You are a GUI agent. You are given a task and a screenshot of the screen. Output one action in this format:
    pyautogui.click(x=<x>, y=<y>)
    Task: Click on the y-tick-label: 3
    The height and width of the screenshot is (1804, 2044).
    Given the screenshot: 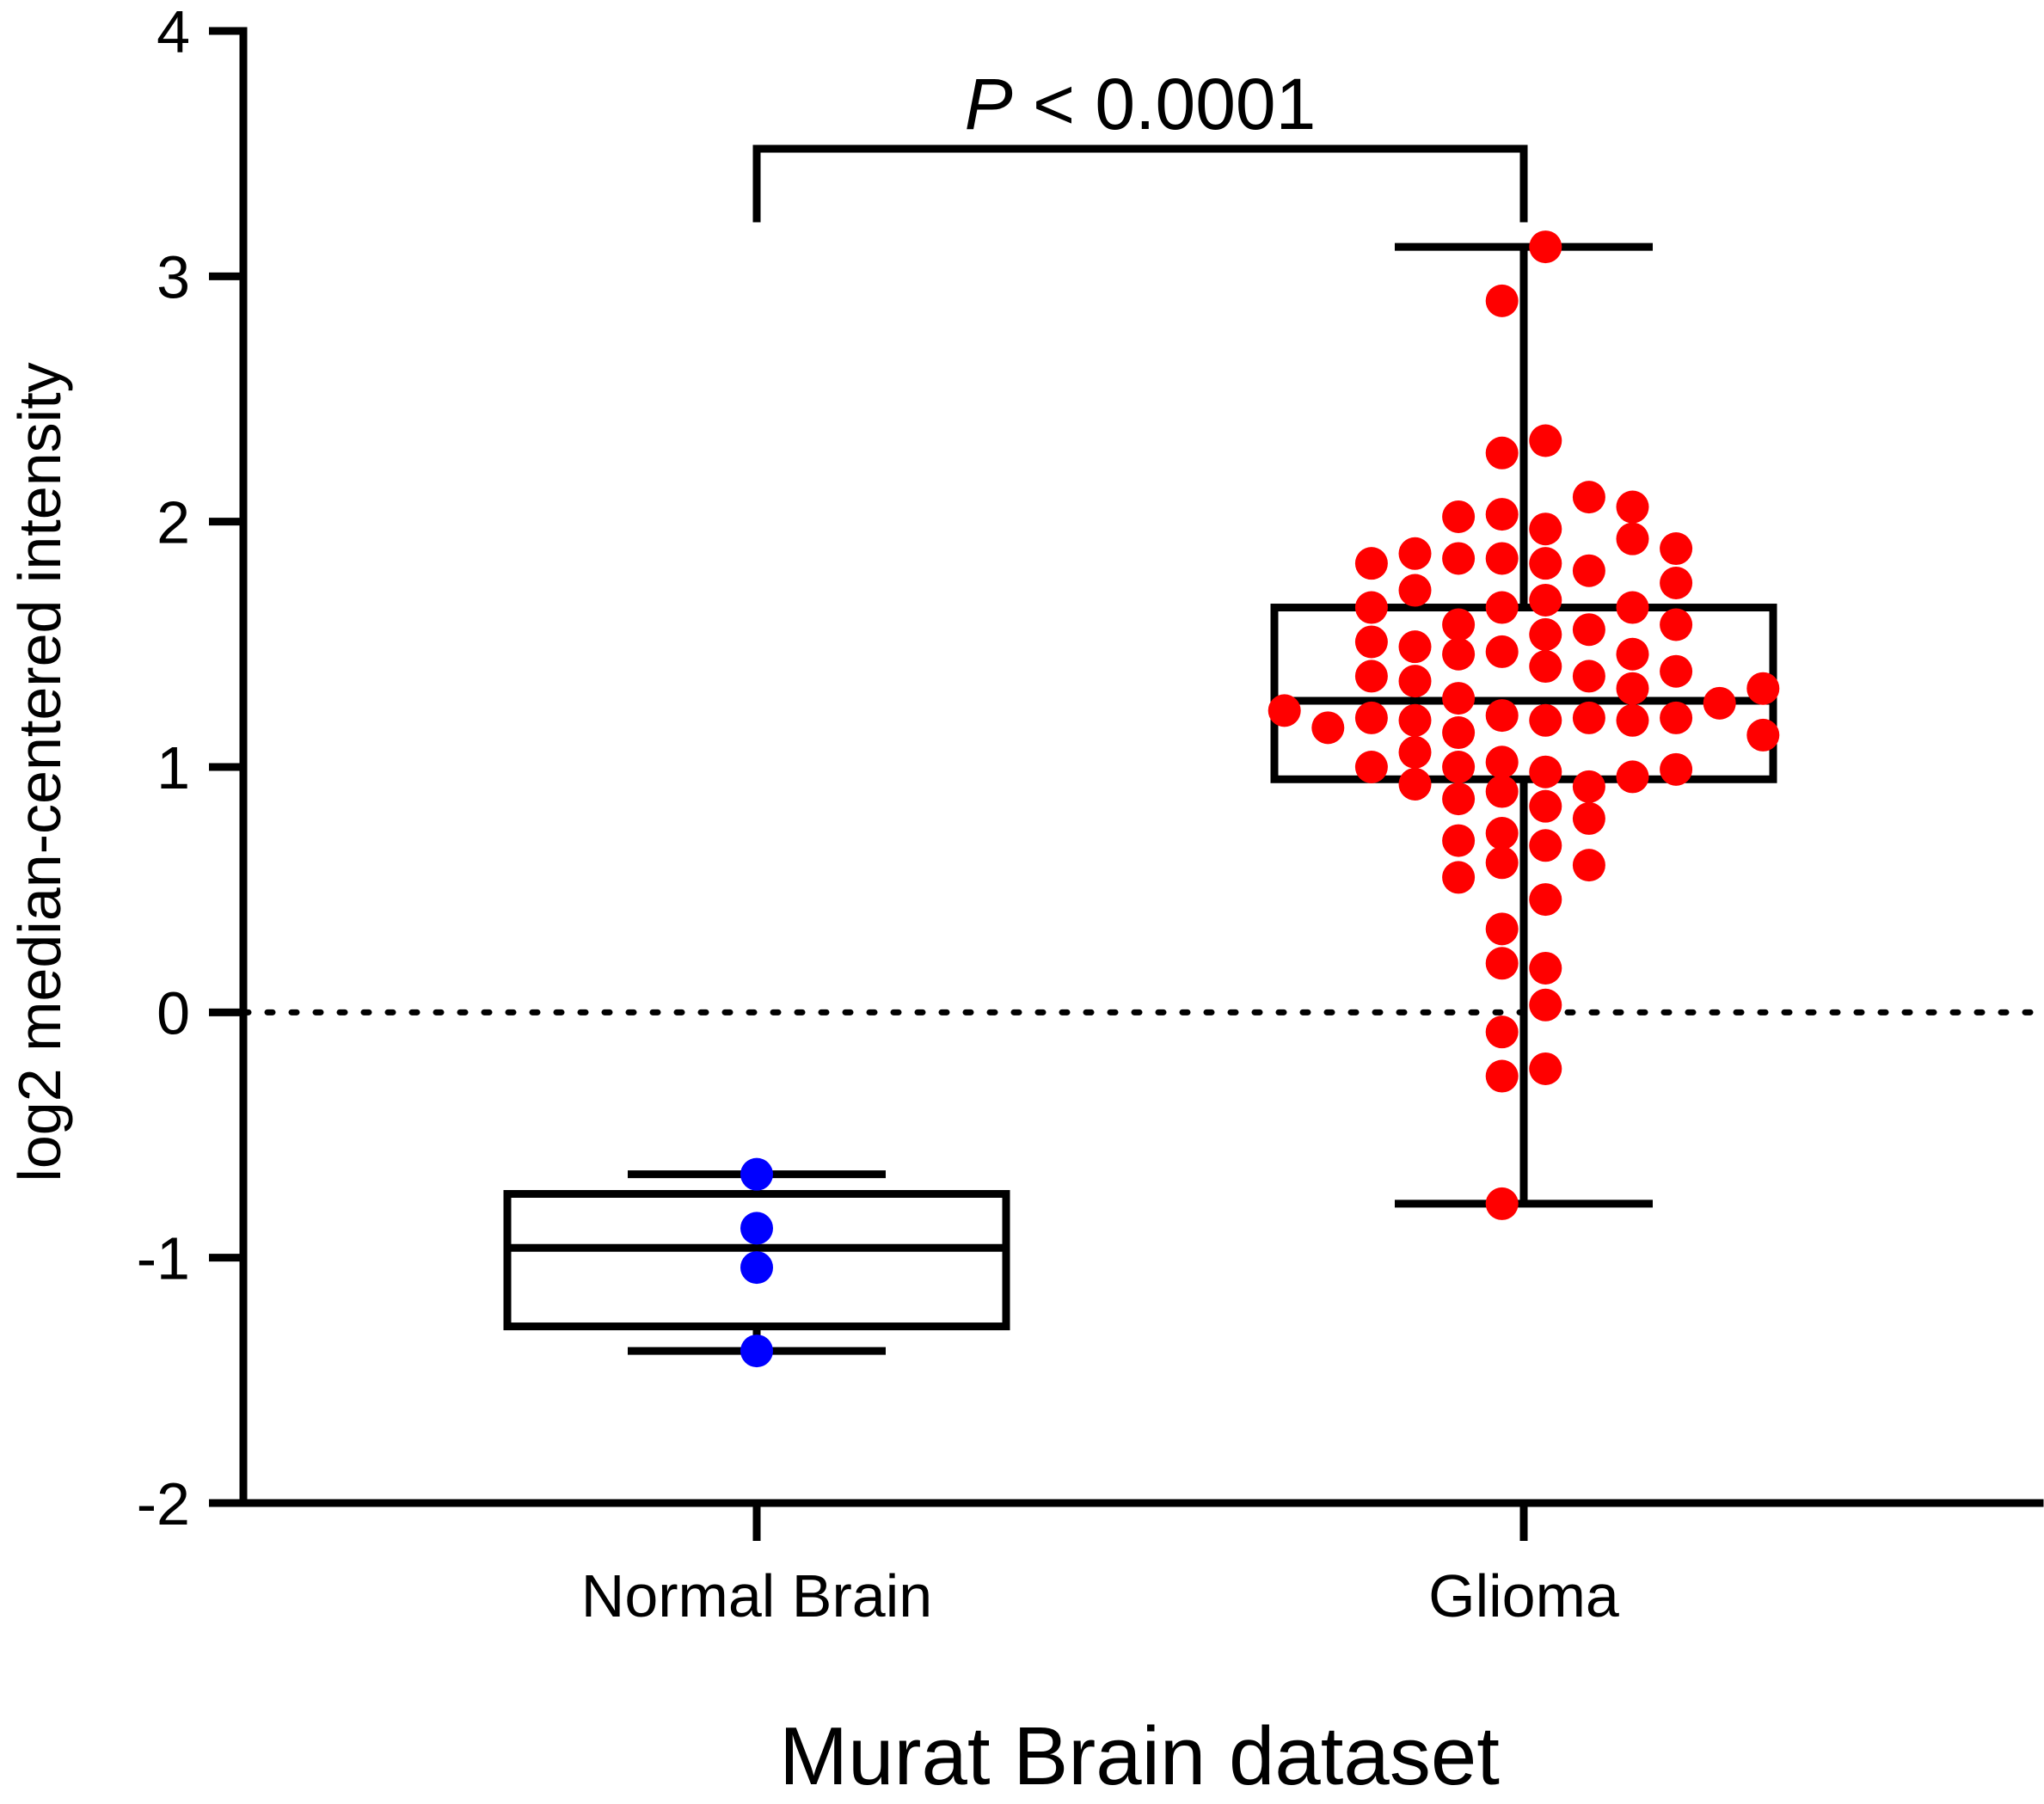 What is the action you would take?
    pyautogui.click(x=173, y=276)
    